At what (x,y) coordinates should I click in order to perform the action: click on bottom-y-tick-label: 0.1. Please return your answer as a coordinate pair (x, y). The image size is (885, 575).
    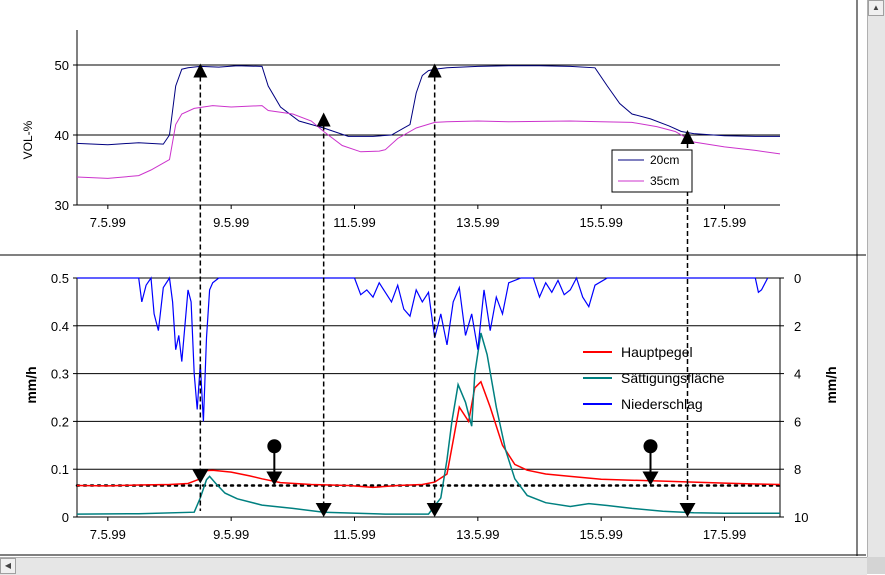
    Looking at the image, I should click on (60, 469).